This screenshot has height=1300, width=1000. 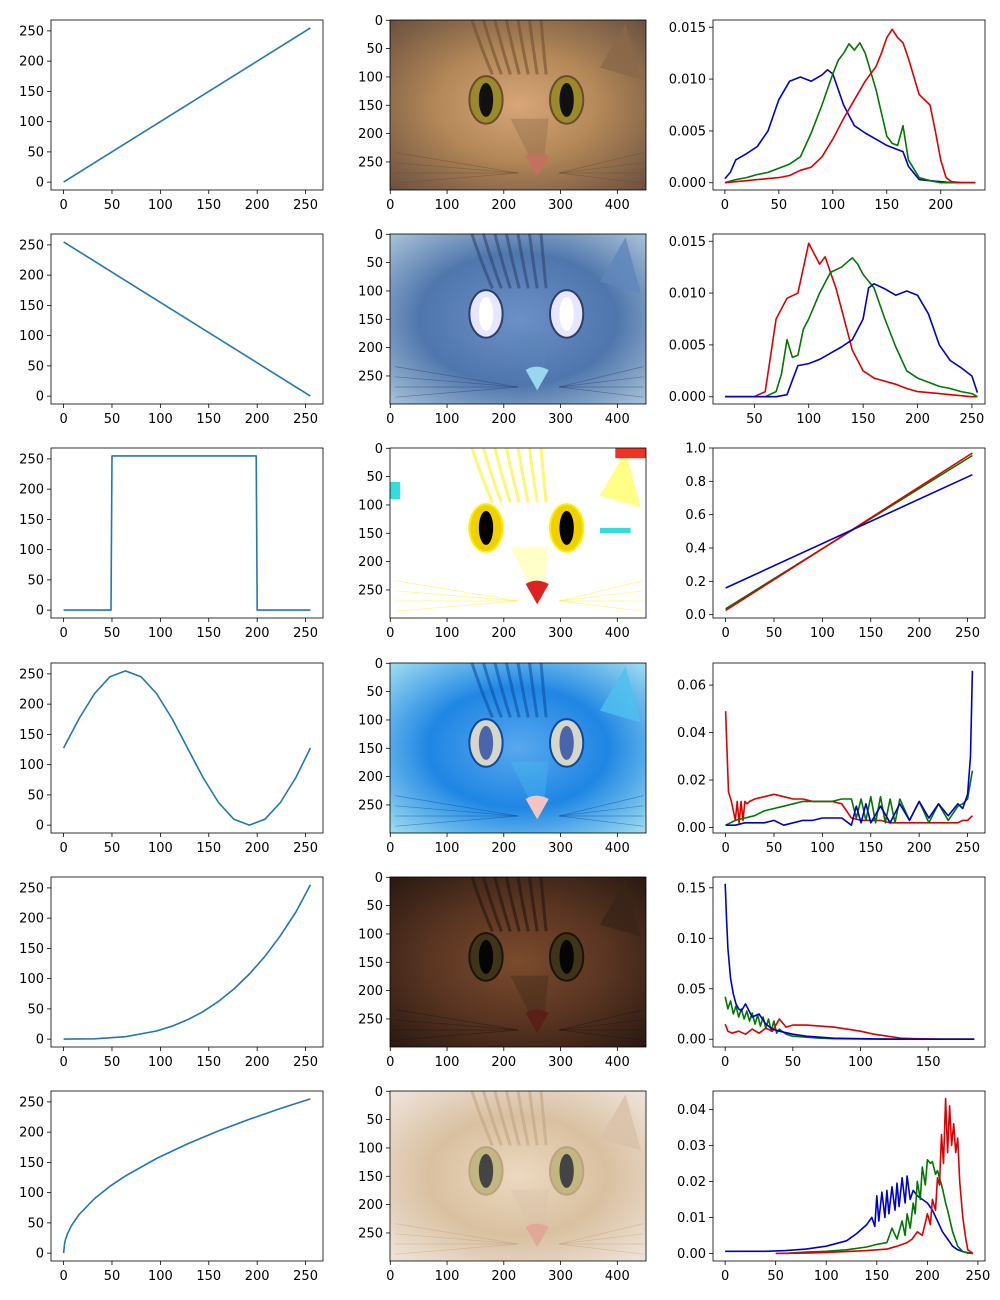 I want to click on image-panel-3-1: 0 100 200 300 400 0 50 100 150 200 250, so click(x=502, y=756).